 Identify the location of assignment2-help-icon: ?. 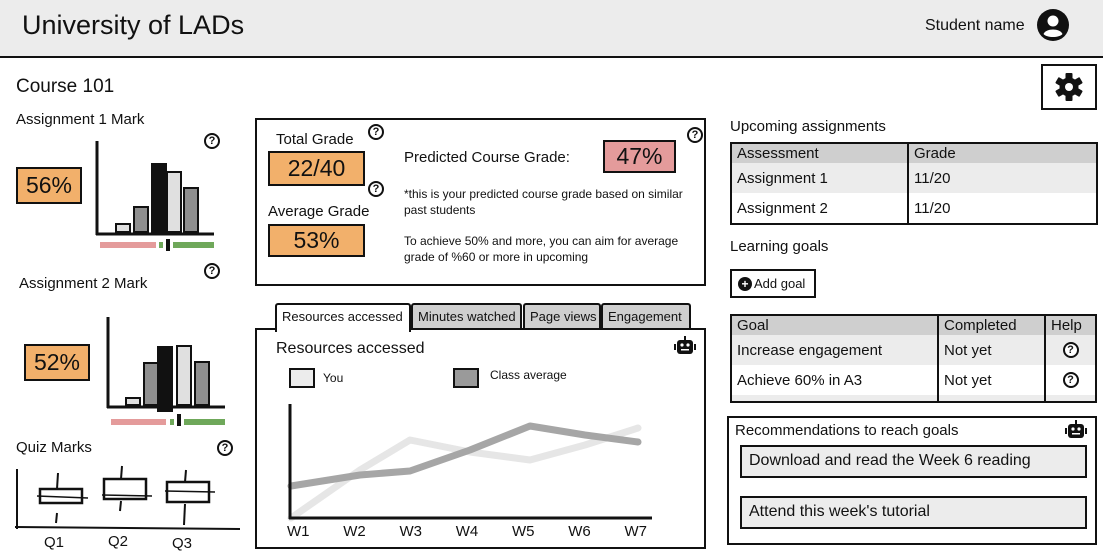
(212, 271).